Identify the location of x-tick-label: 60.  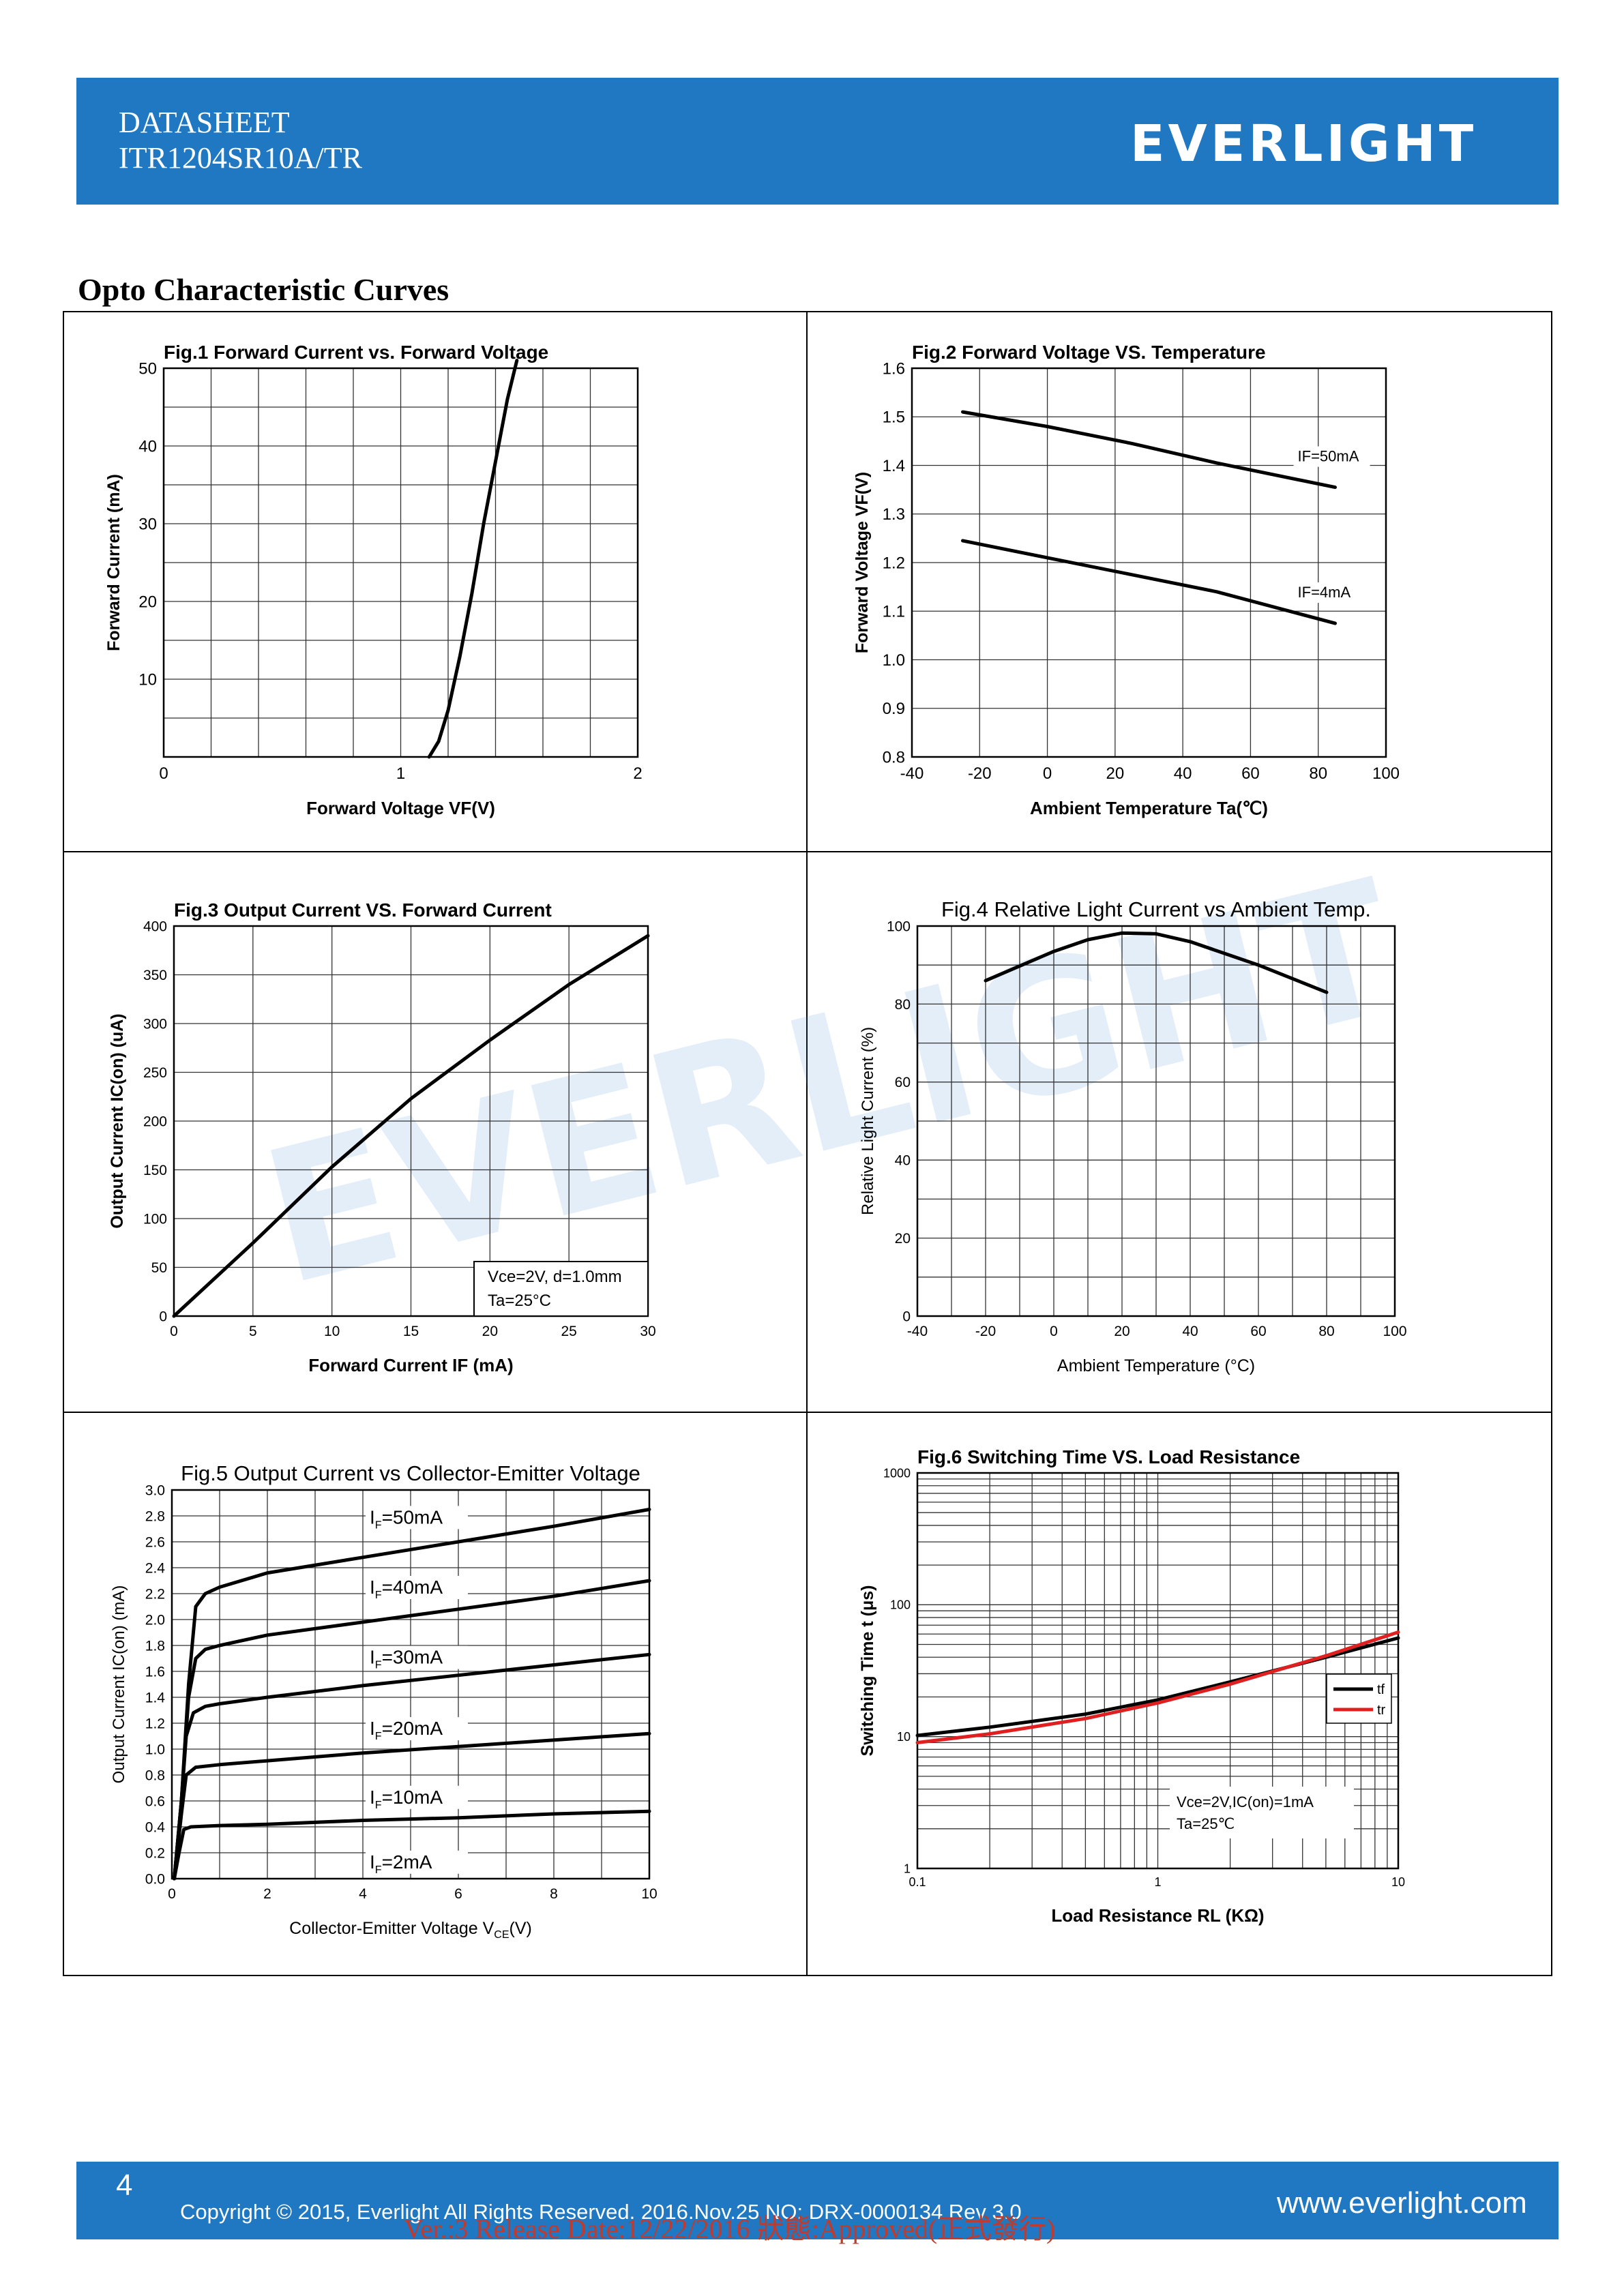
(1258, 1332).